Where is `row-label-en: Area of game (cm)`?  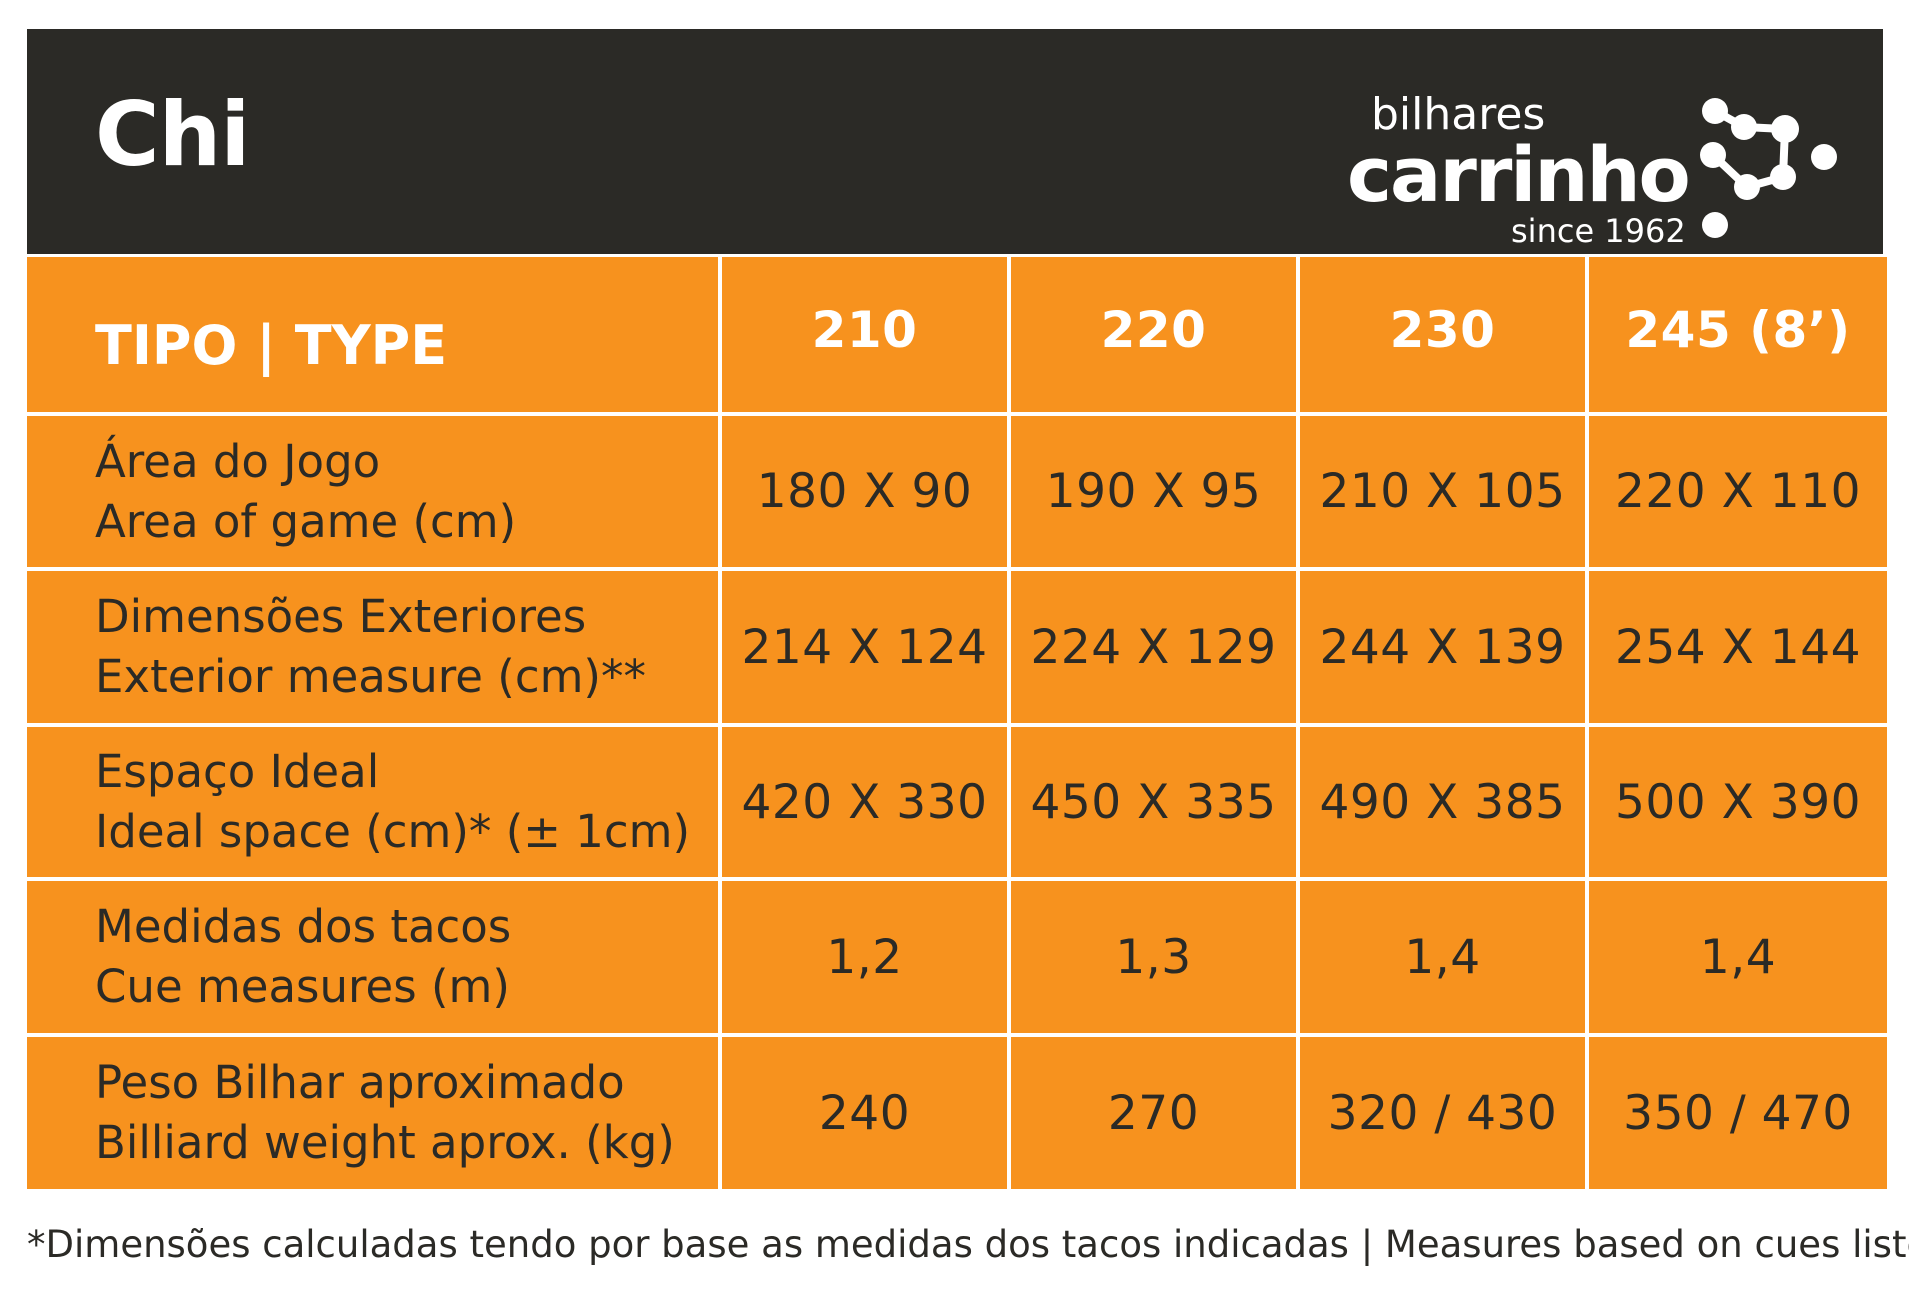
row-label-en: Area of game (cm) is located at coordinates (306, 521).